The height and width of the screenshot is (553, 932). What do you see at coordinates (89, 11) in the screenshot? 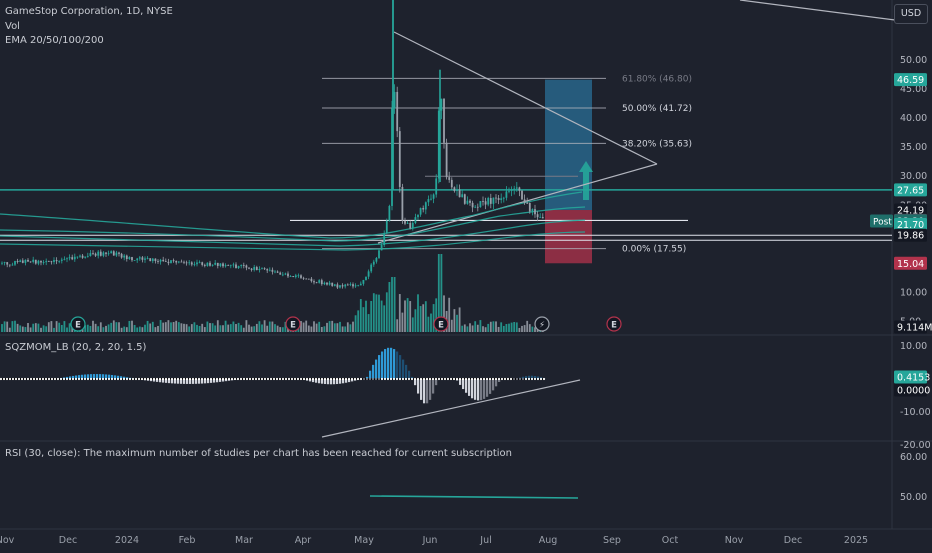
I see `symbol-title: GameStop Corporation, 1D, NYSE` at bounding box center [89, 11].